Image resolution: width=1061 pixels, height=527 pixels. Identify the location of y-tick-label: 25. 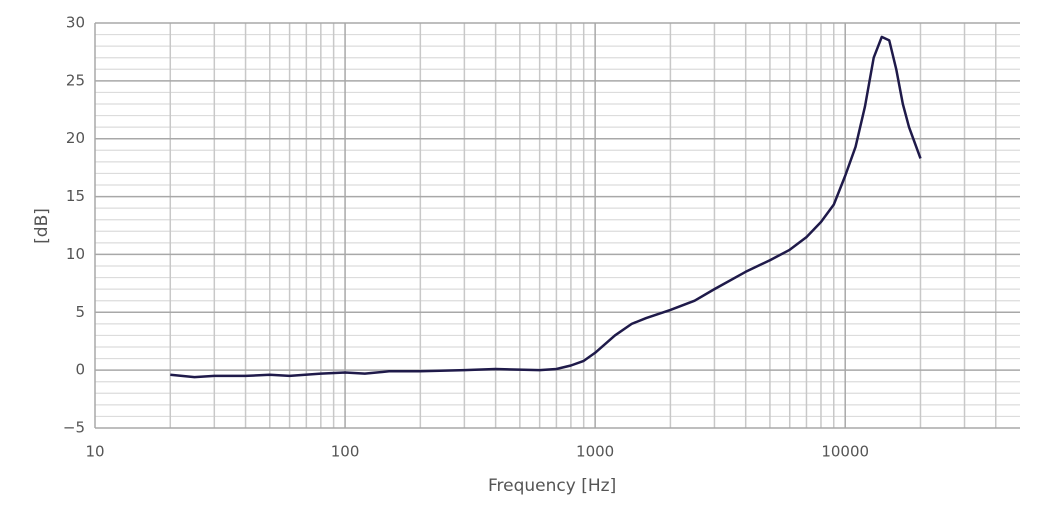
(75, 80).